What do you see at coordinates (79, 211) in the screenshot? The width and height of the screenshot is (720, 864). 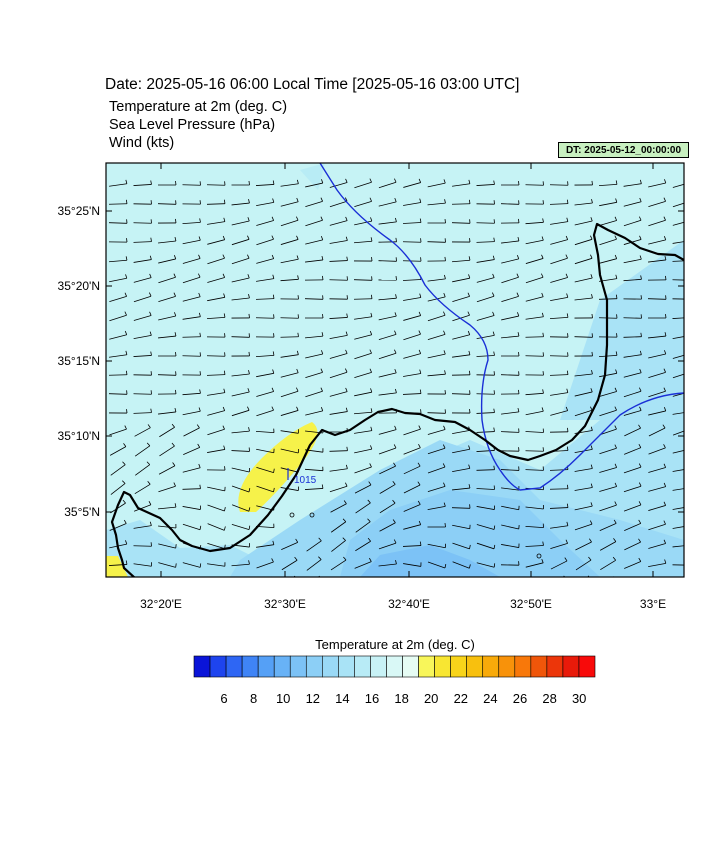 I see `latitude-label: 35°25'N` at bounding box center [79, 211].